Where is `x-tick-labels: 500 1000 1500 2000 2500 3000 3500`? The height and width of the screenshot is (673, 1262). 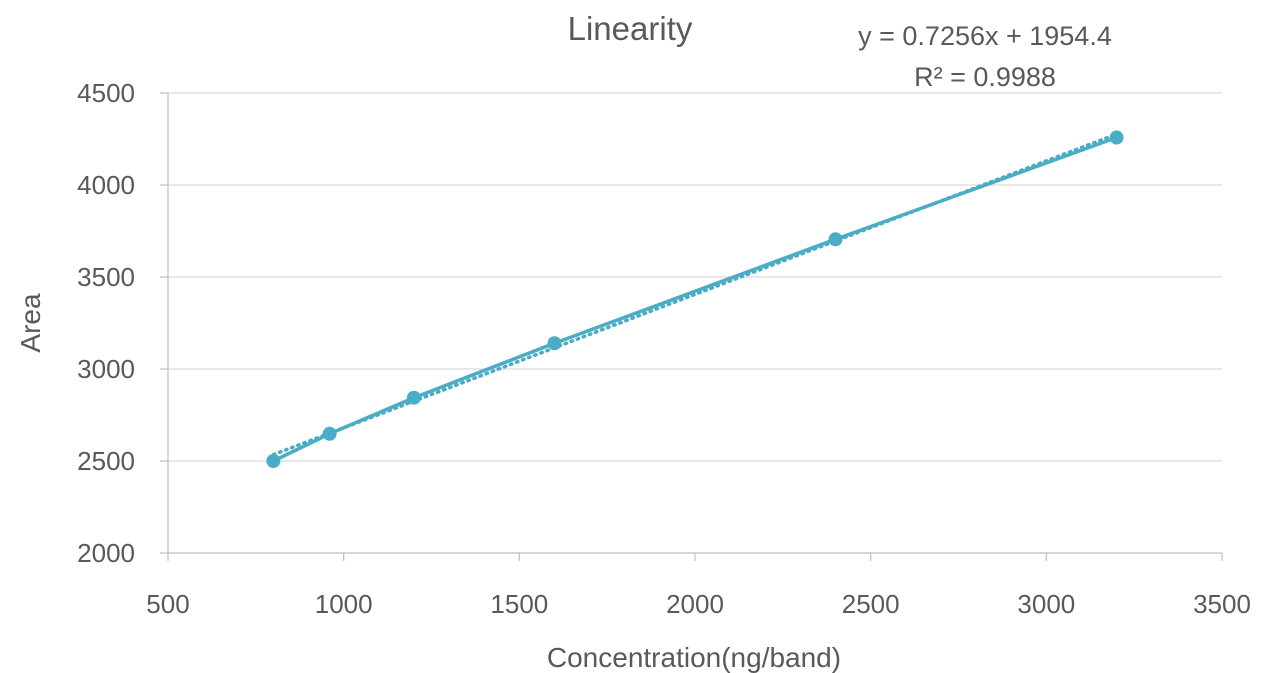 x-tick-labels: 500 1000 1500 2000 2500 3000 3500 is located at coordinates (698, 604).